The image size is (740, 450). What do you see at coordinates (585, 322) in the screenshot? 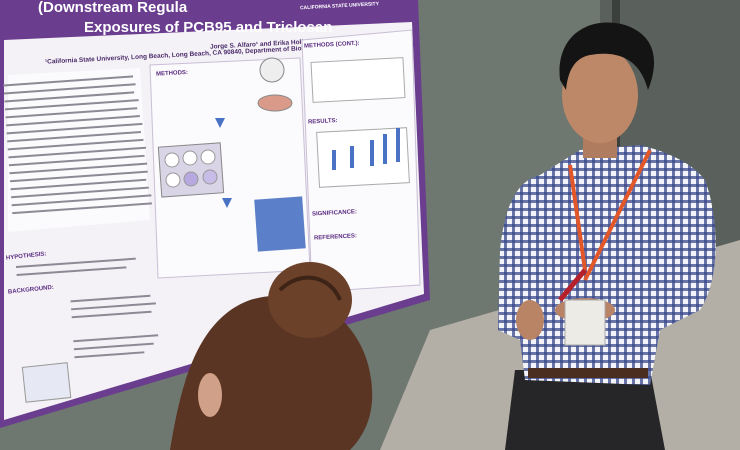
I see `badge` at bounding box center [585, 322].